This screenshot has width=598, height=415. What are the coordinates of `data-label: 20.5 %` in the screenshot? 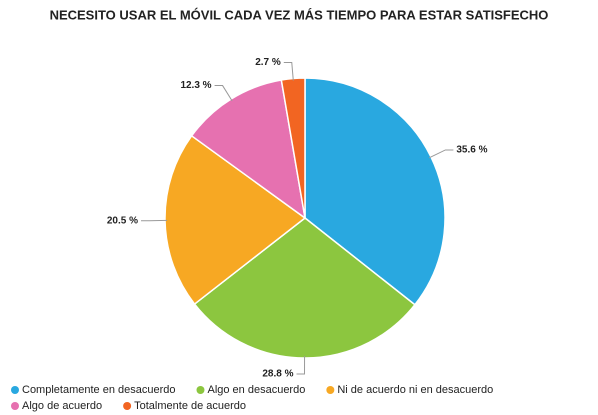 It's located at (122, 220).